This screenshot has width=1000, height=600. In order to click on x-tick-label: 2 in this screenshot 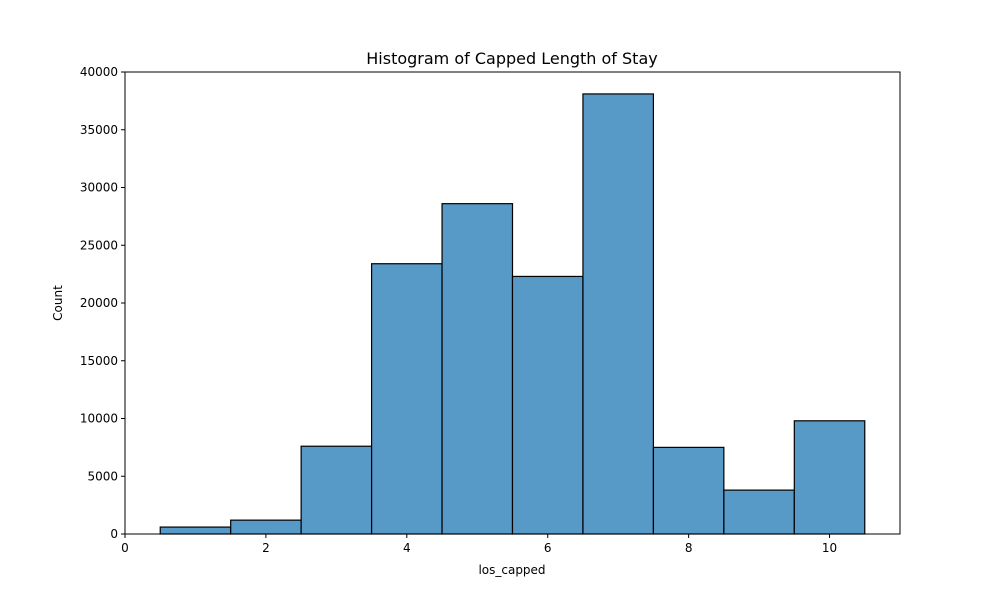, I will do `click(266, 548)`.